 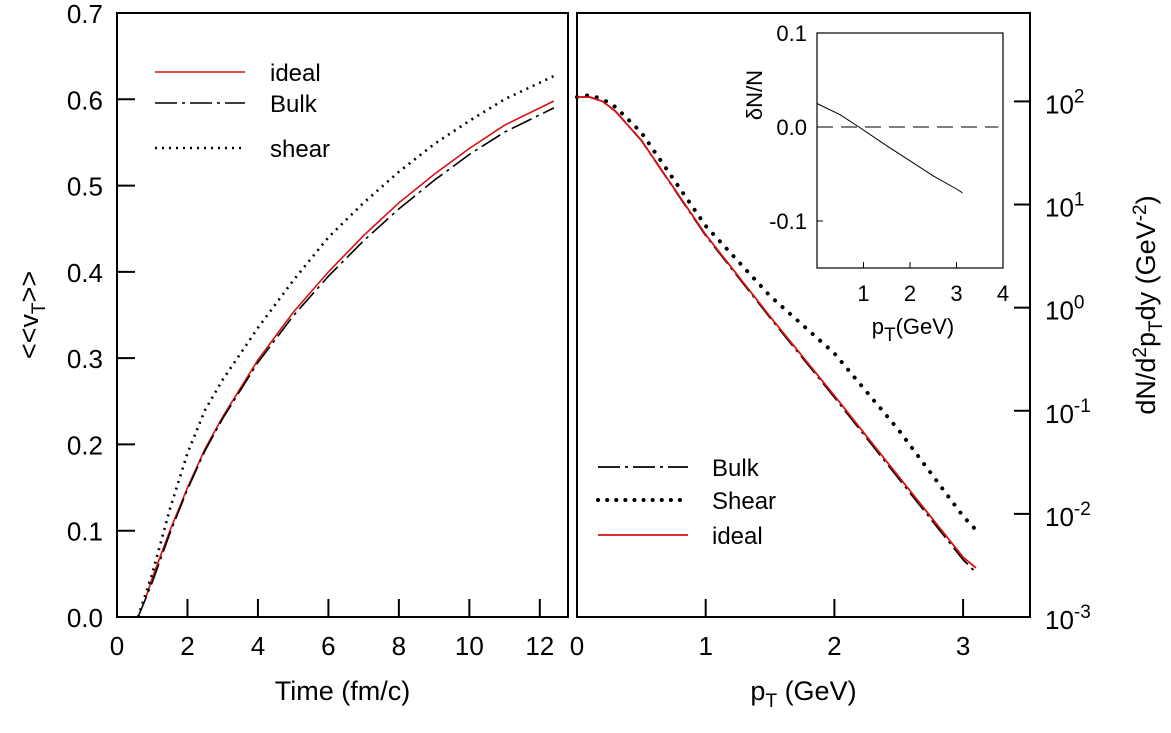 What do you see at coordinates (85, 187) in the screenshot?
I see `y-tick-label: 0.5` at bounding box center [85, 187].